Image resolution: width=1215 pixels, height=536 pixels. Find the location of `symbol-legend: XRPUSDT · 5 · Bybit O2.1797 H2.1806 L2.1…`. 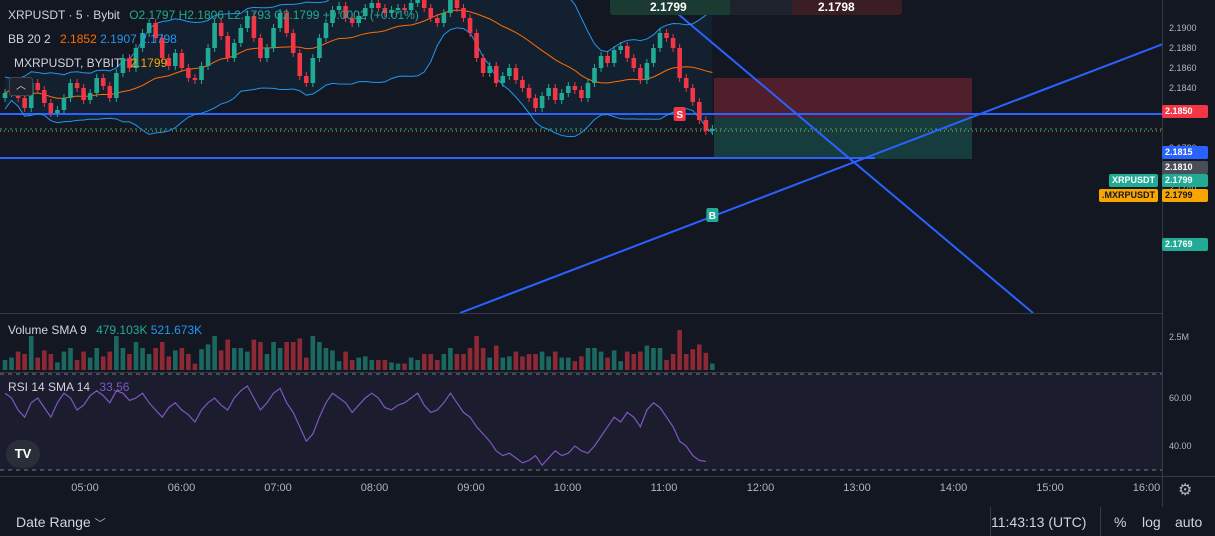

symbol-legend: XRPUSDT · 5 · Bybit O2.1797 H2.1806 L2.1… is located at coordinates (213, 15).